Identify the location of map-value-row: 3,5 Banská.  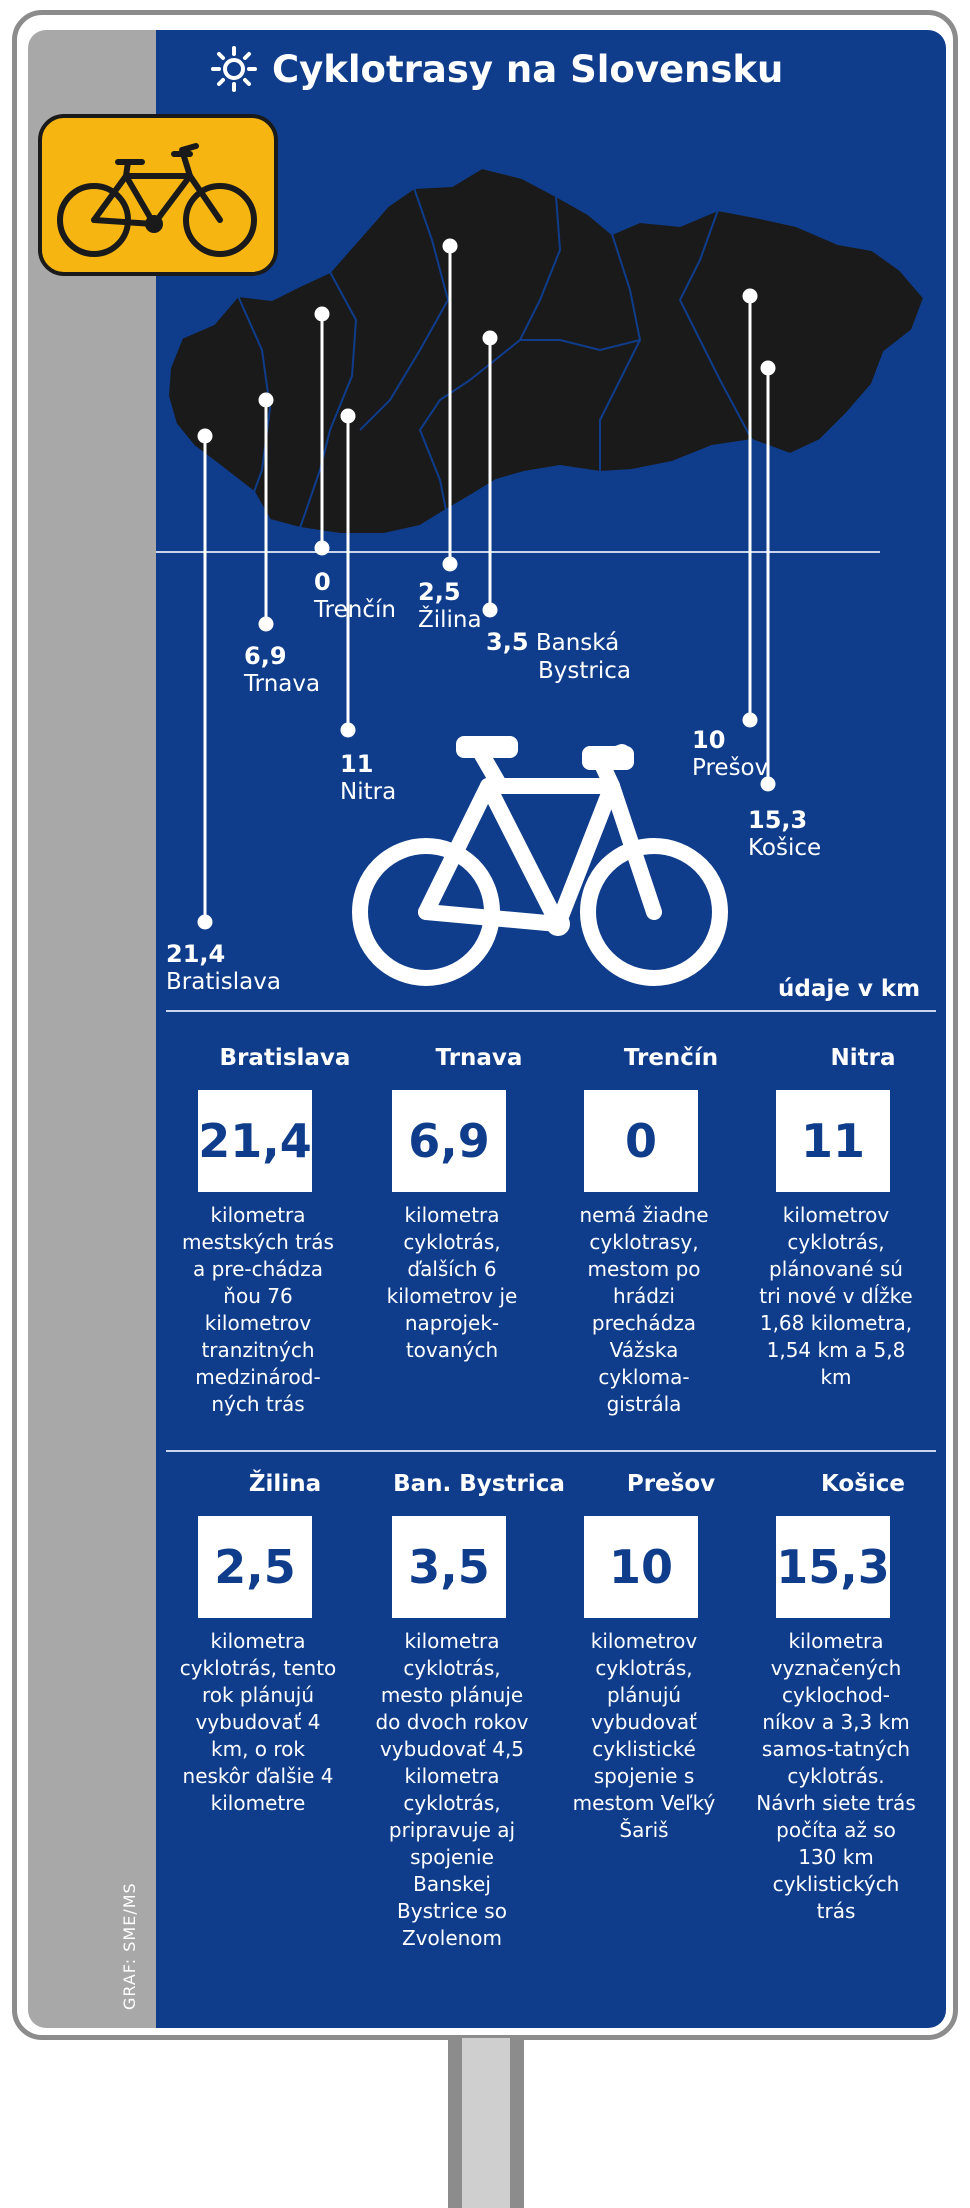
(558, 642).